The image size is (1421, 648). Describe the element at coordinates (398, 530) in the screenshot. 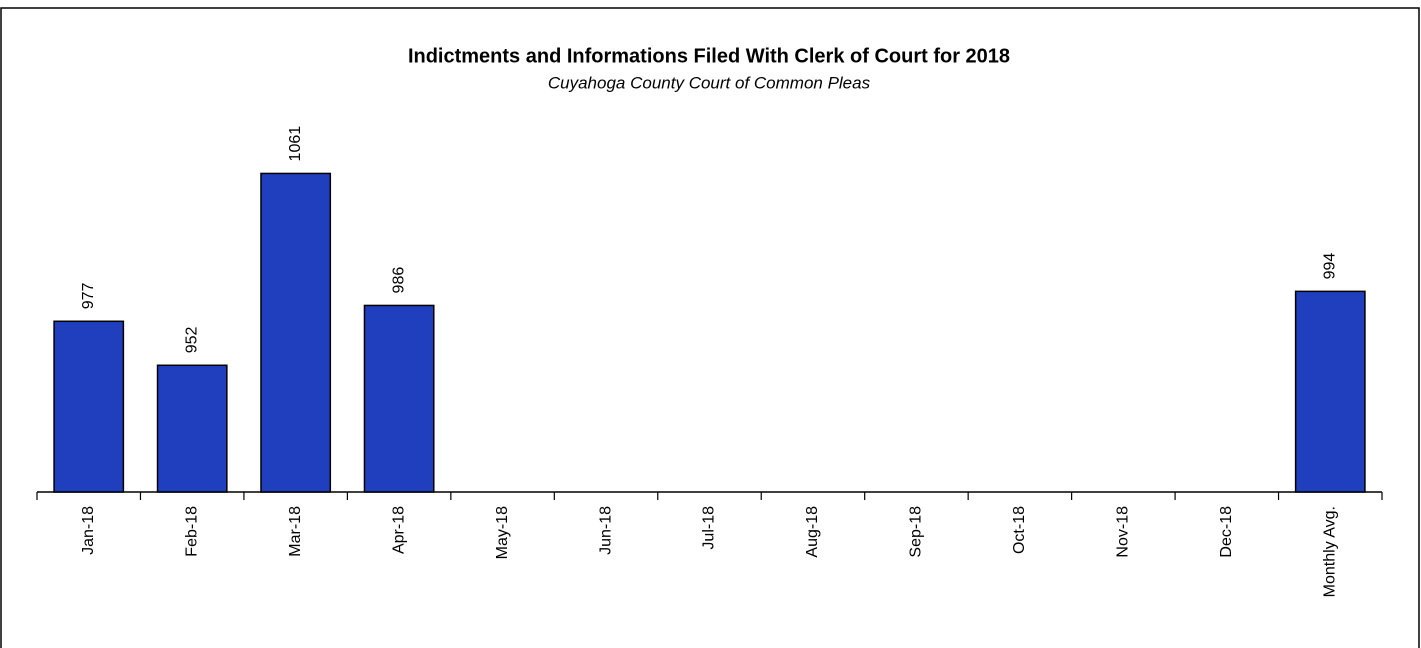

I see `x-tick-label: Apr-18` at that location.